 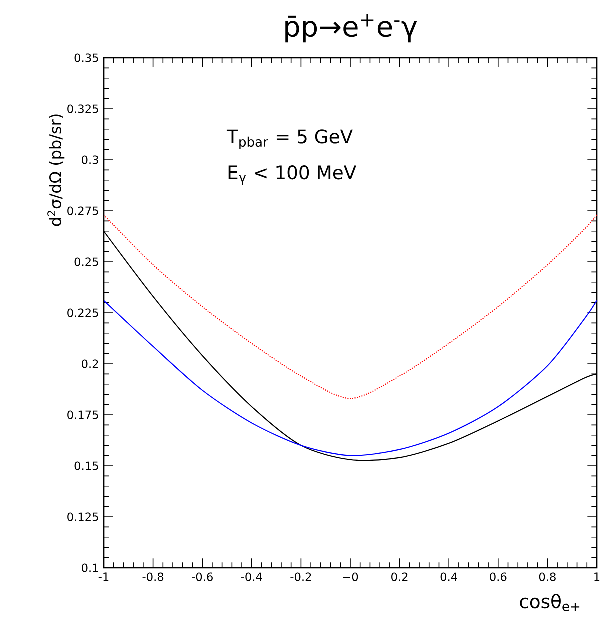 I want to click on y-tick-label: 0.225, so click(x=83, y=313).